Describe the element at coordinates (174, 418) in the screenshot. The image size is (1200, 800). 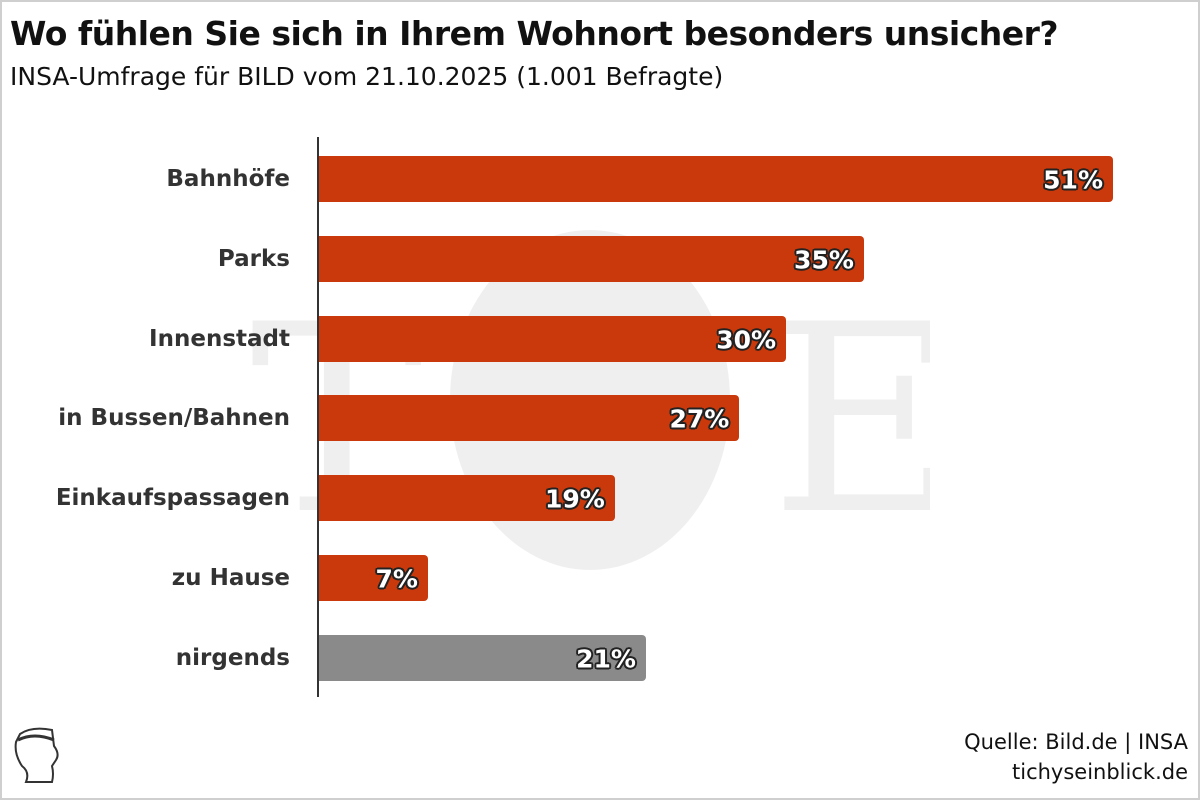
I see `category-label: in Bussen/Bahnen` at that location.